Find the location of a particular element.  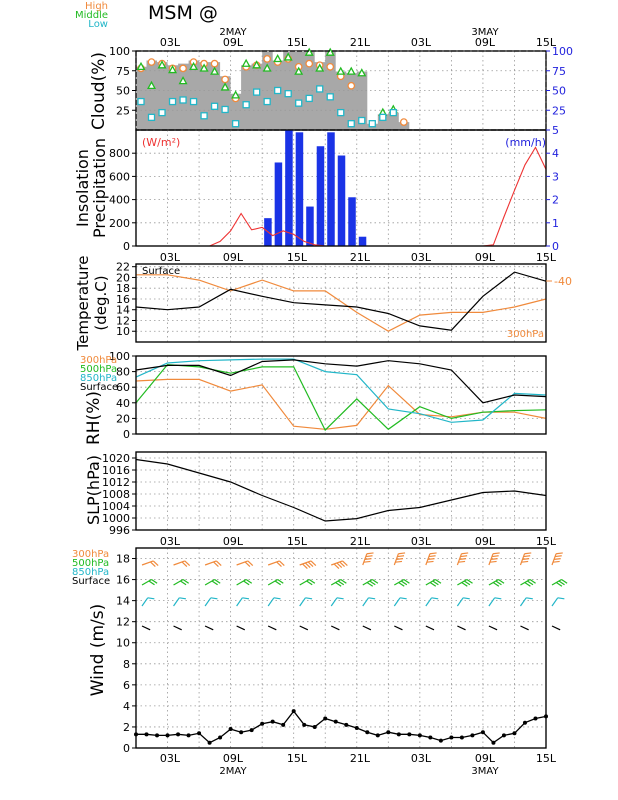

bottom-hour-label: 15L is located at coordinates (546, 758).